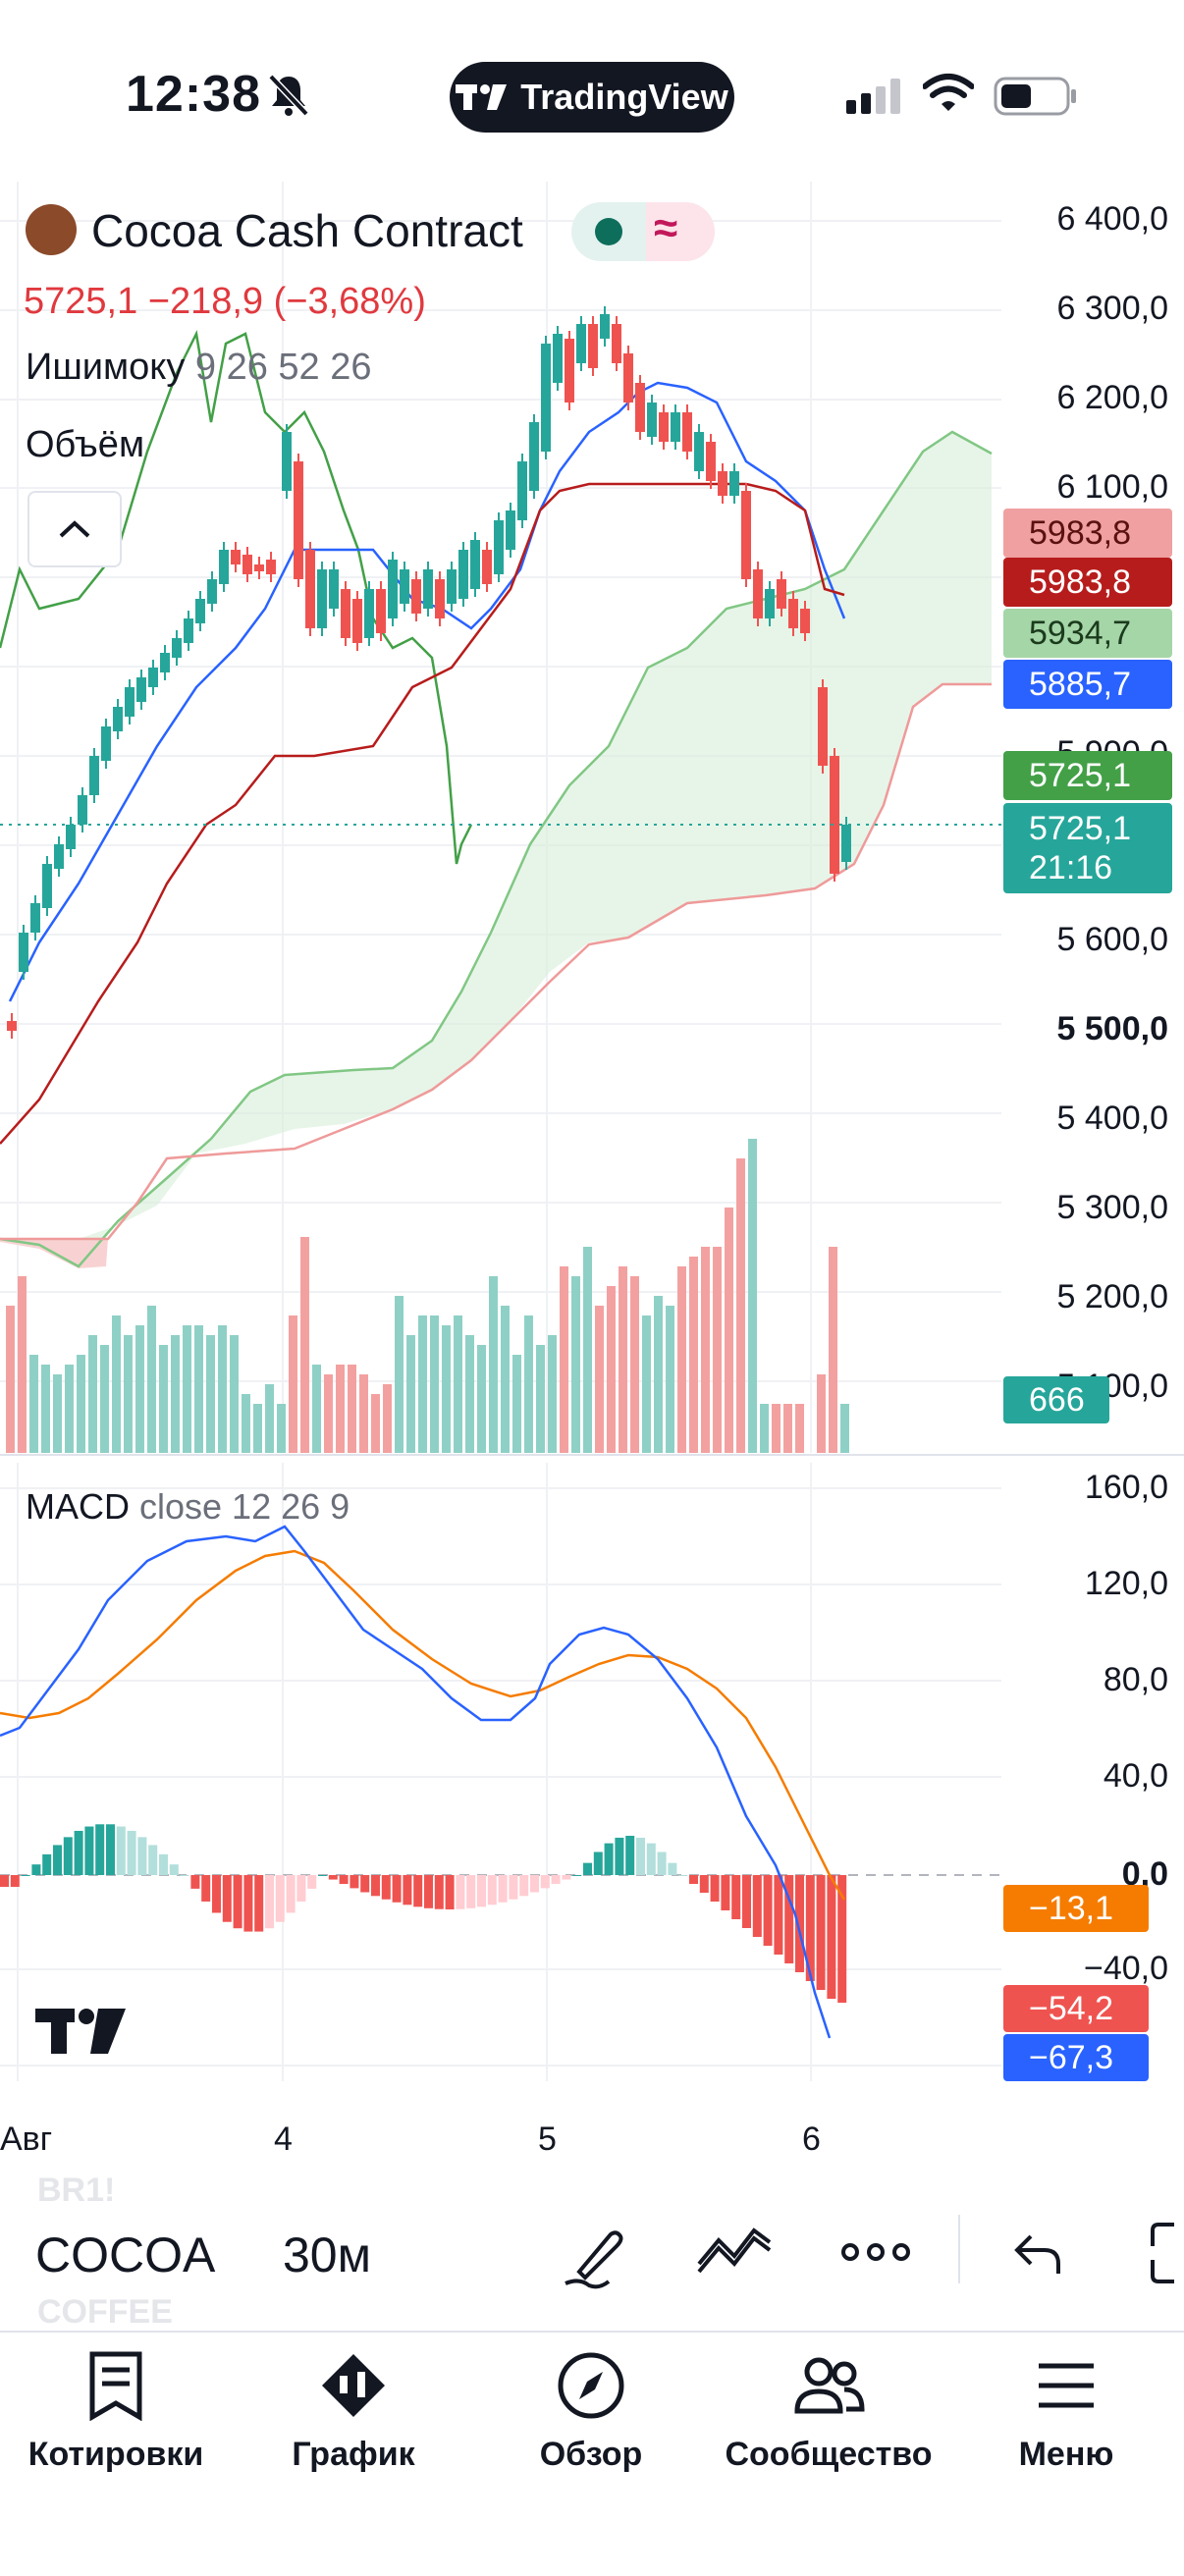 Image resolution: width=1184 pixels, height=2576 pixels. Describe the element at coordinates (1125, 1968) in the screenshot. I see `macd-tick: −40,0` at that location.